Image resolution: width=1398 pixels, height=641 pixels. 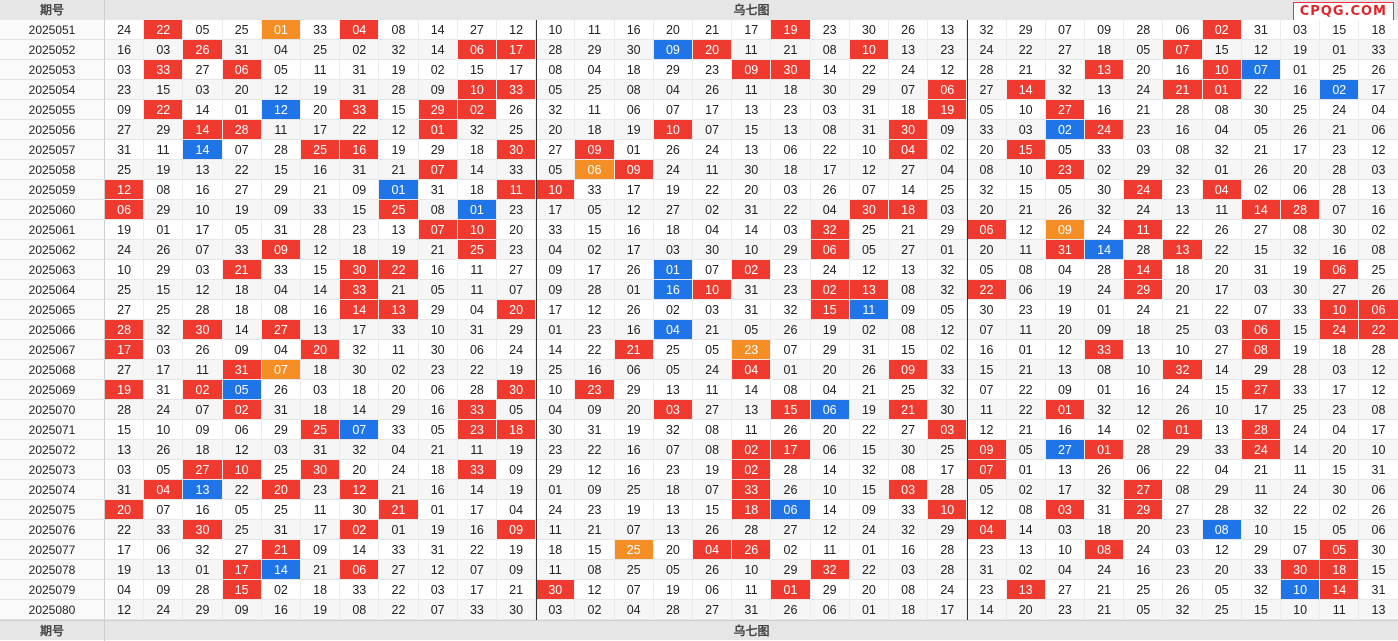 I want to click on number-cell: 17, so click(x=948, y=470).